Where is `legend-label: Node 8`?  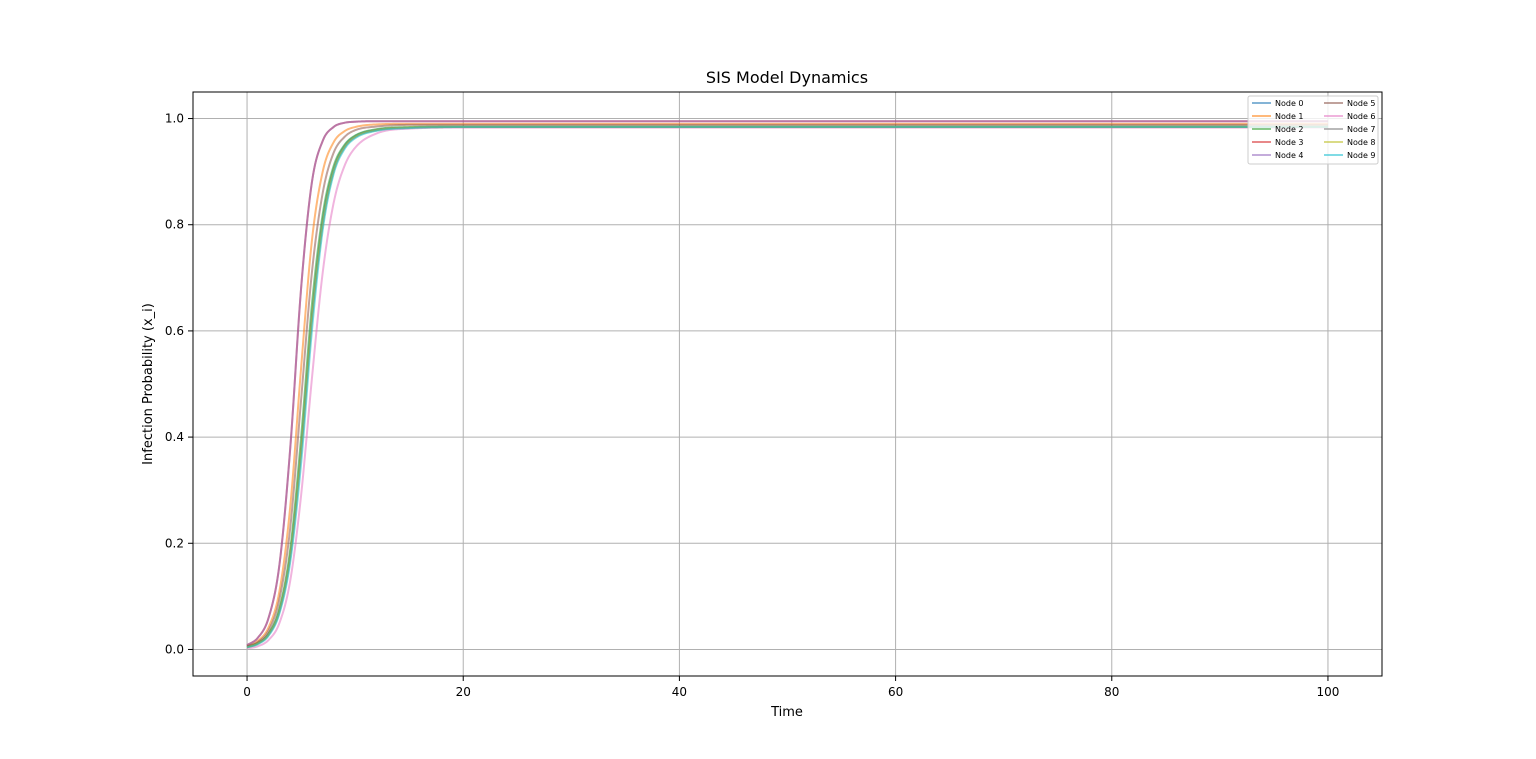 legend-label: Node 8 is located at coordinates (1361, 142).